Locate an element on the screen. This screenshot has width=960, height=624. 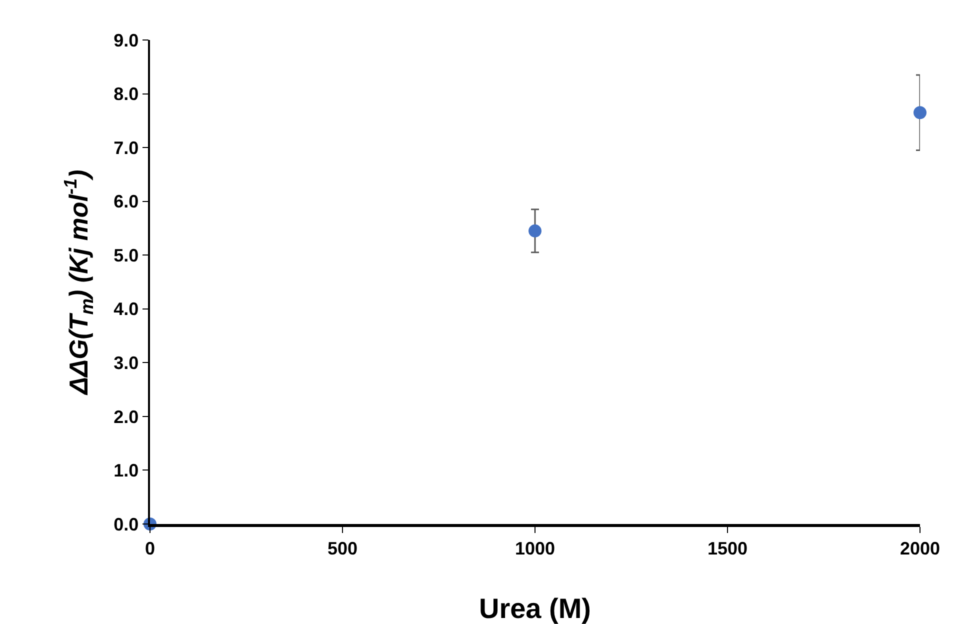
x-tick-label: 0 is located at coordinates (150, 548).